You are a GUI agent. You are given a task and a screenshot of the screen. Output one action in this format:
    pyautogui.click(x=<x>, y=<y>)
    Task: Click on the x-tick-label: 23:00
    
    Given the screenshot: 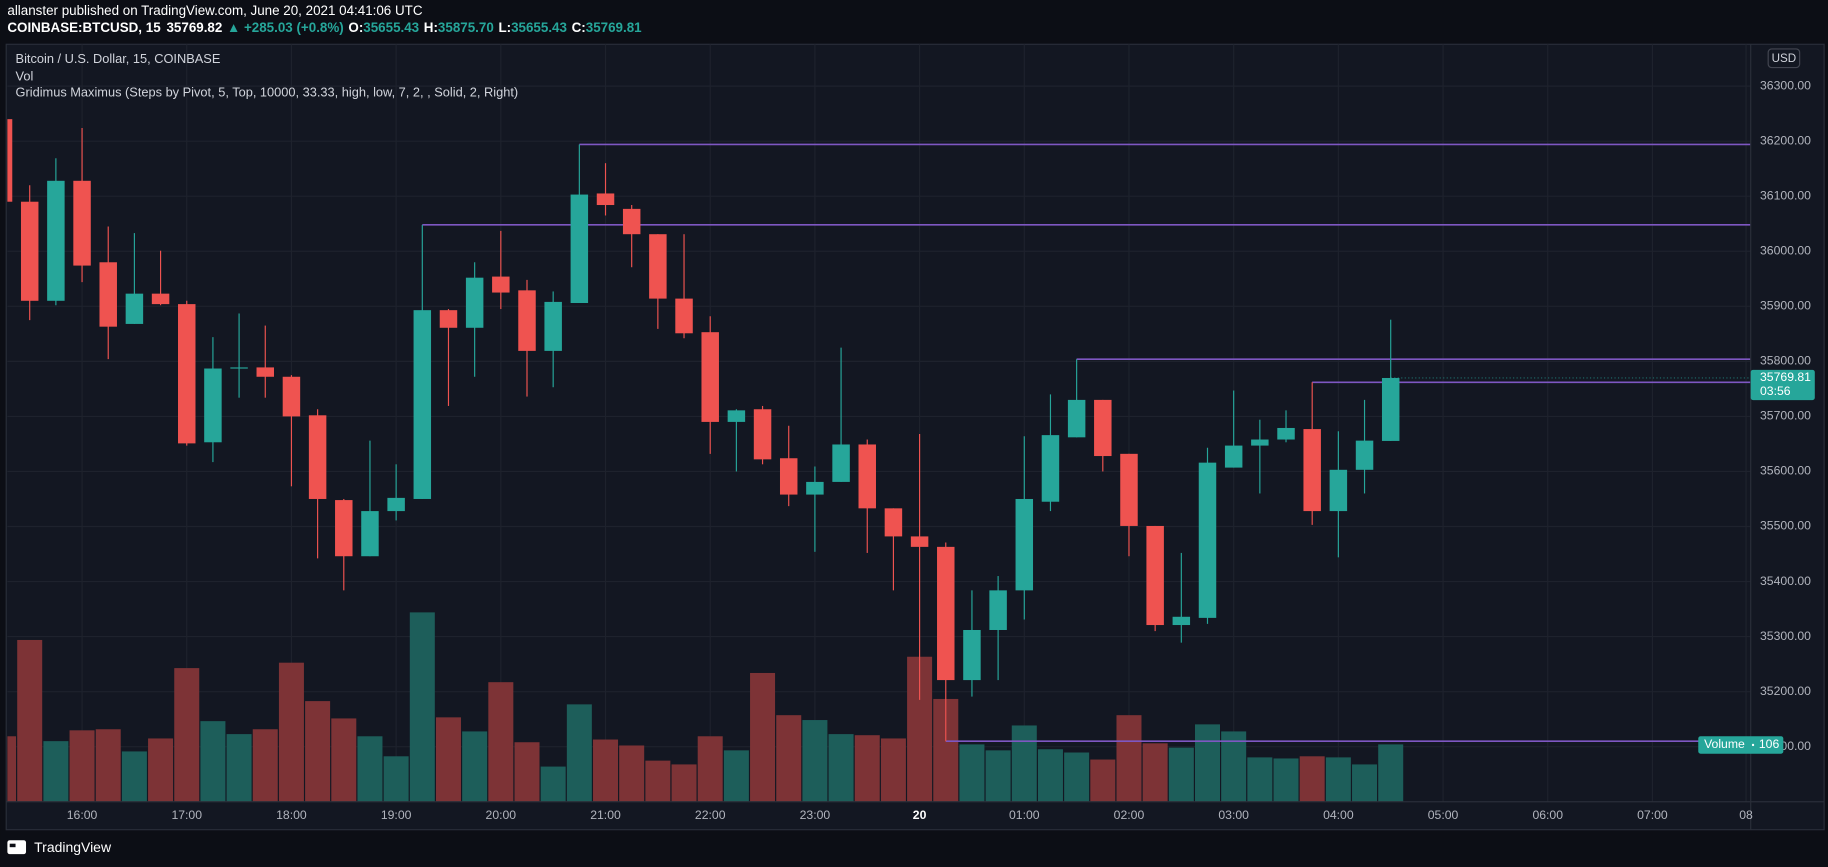 What is the action you would take?
    pyautogui.click(x=815, y=815)
    